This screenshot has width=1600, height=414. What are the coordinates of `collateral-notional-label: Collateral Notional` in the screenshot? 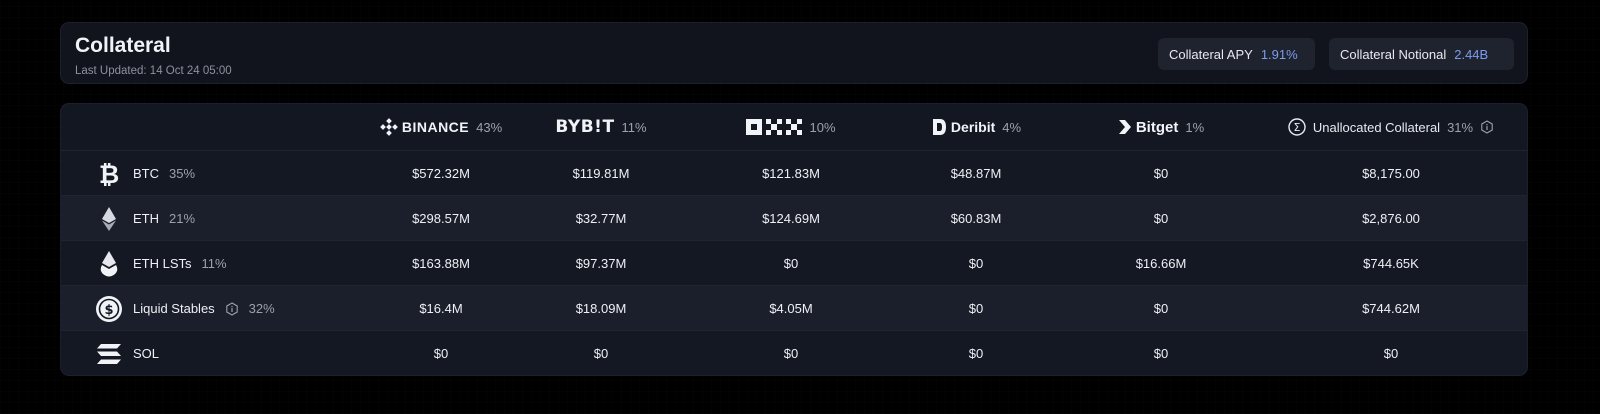 It's located at (1393, 54).